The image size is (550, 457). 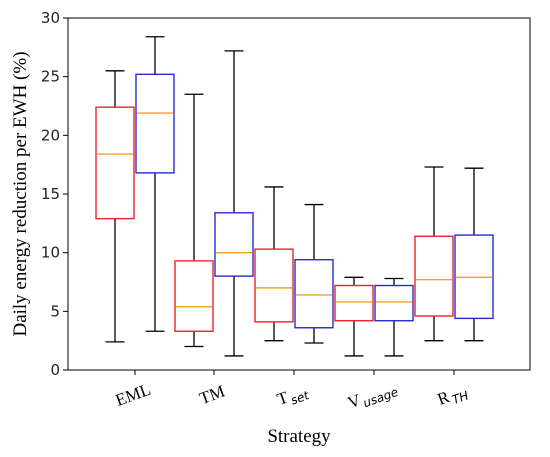 I want to click on y-tick-label: 0, so click(x=55, y=370).